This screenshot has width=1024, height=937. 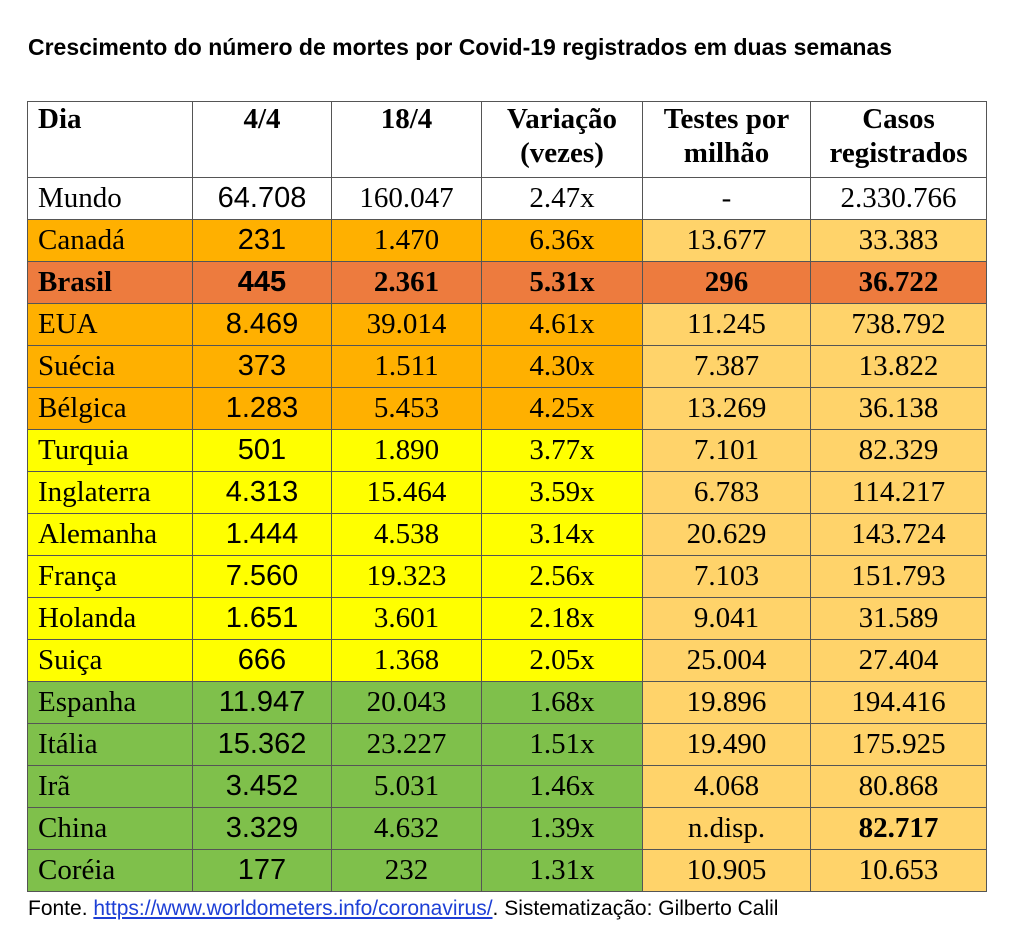 I want to click on column-header: Casos registrados, so click(x=898, y=139).